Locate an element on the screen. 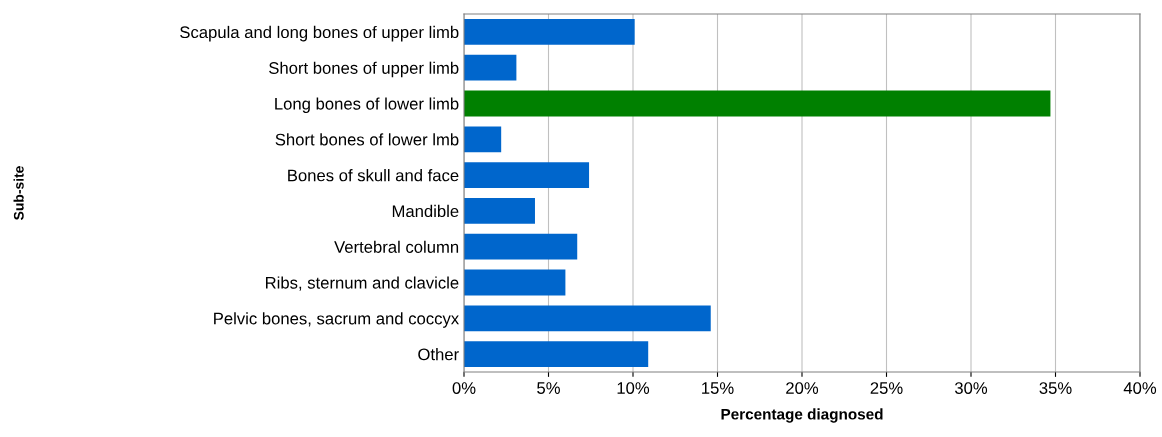  y-tick-label: Ribs, sternum and clavicle is located at coordinates (362, 283).